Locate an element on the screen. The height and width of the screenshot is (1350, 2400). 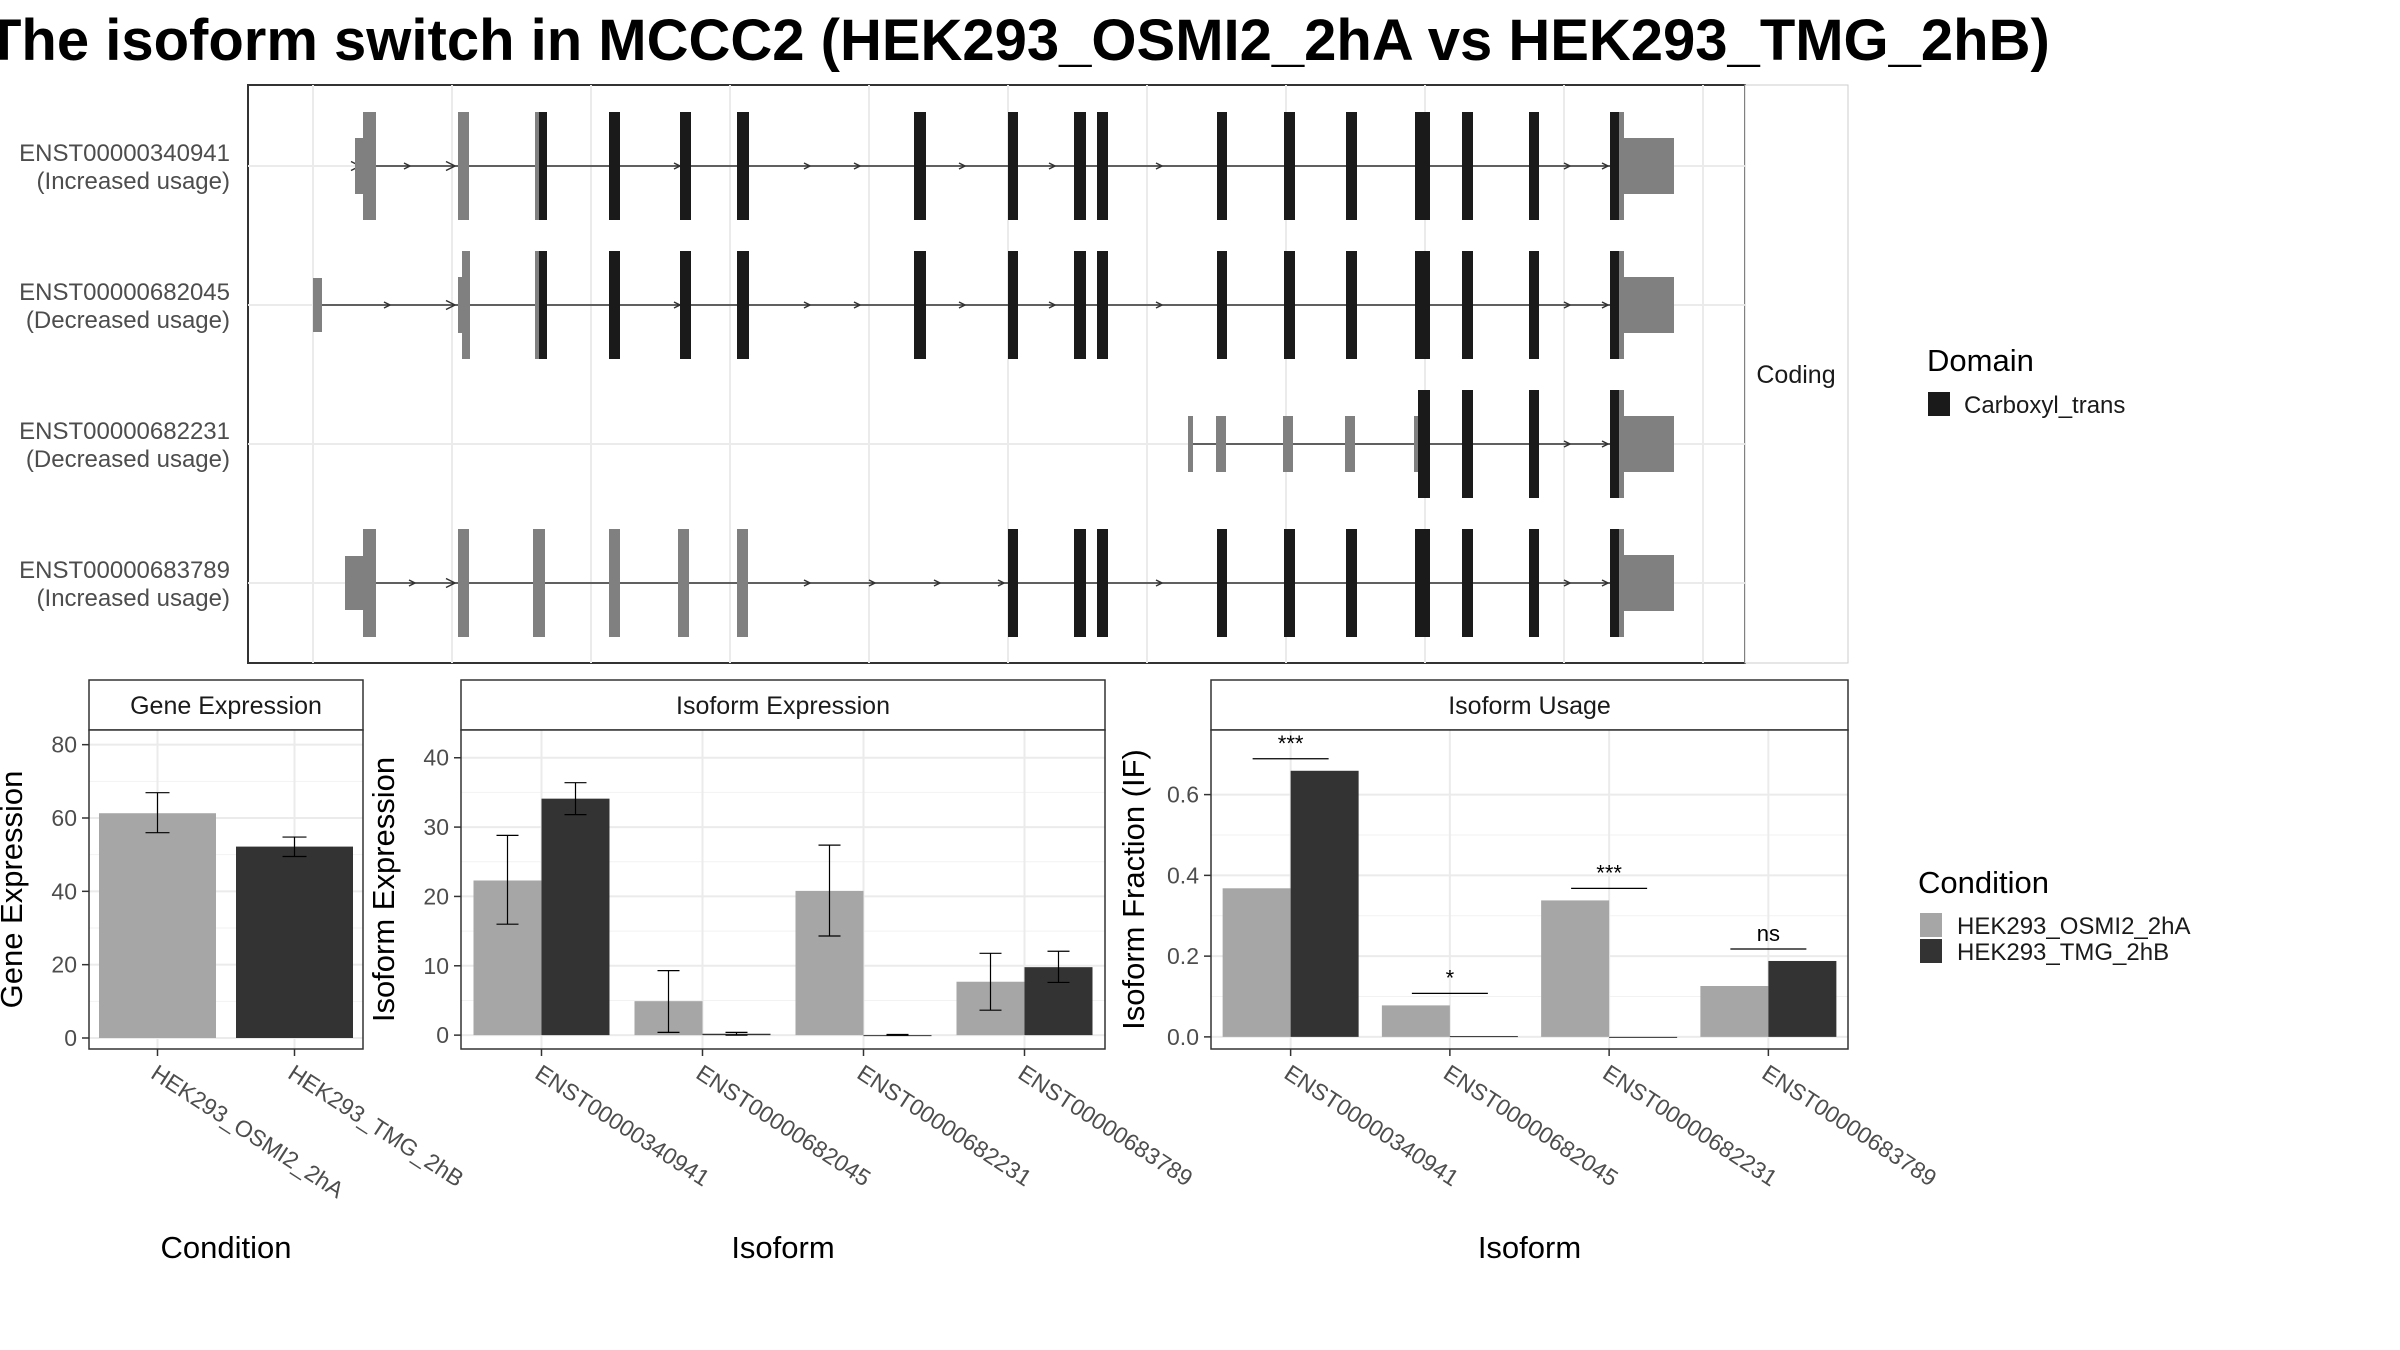
x-tick-label-1-2: ENST00000682231 is located at coordinates (945, 1125).